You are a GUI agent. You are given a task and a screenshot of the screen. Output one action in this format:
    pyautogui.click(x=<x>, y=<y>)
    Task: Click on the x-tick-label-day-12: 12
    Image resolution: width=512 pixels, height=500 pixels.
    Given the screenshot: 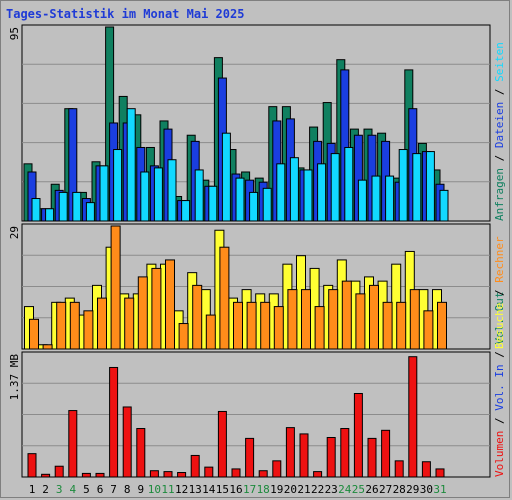 What is the action you would take?
    pyautogui.click(x=181, y=489)
    